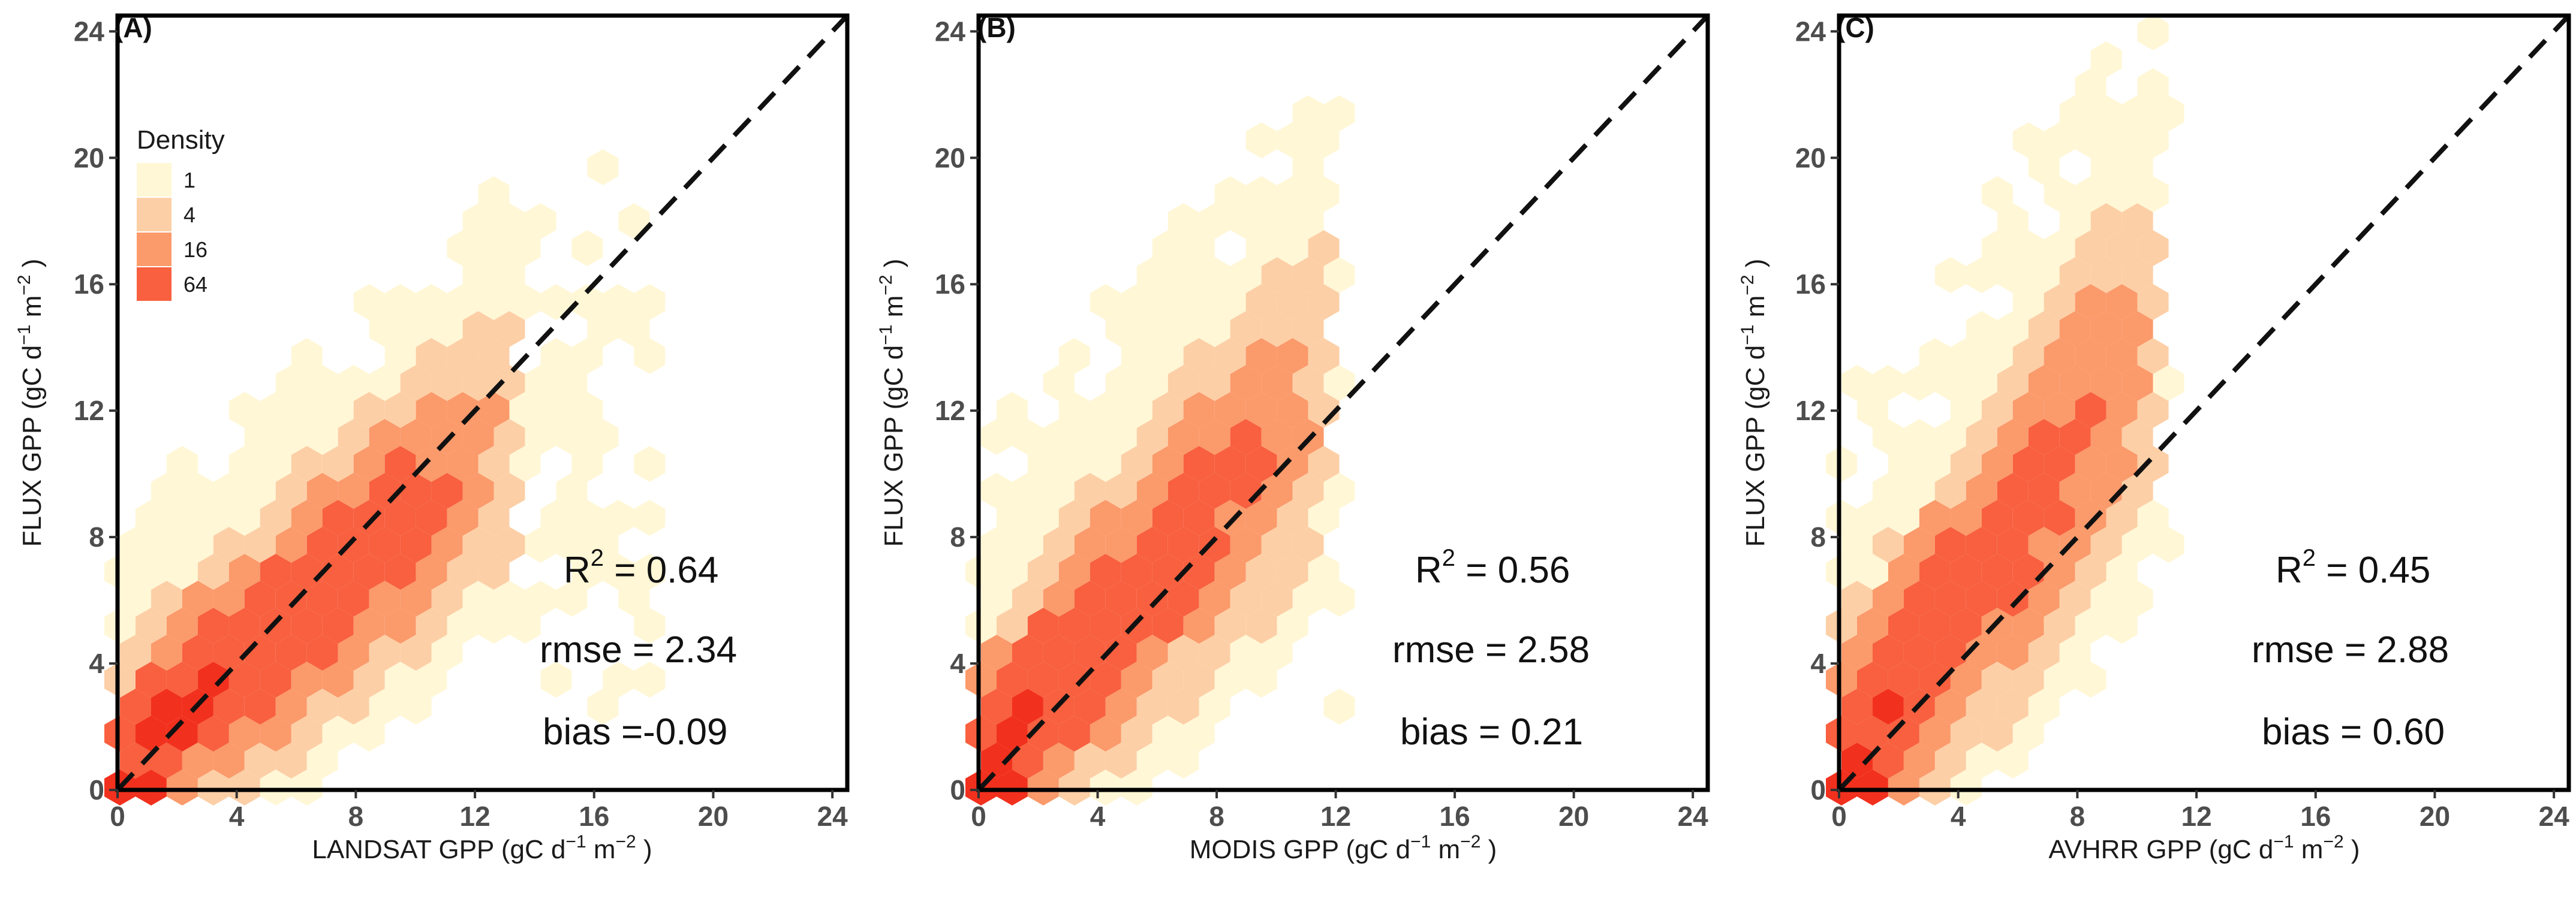  I want to click on legend-title: Density, so click(181, 140).